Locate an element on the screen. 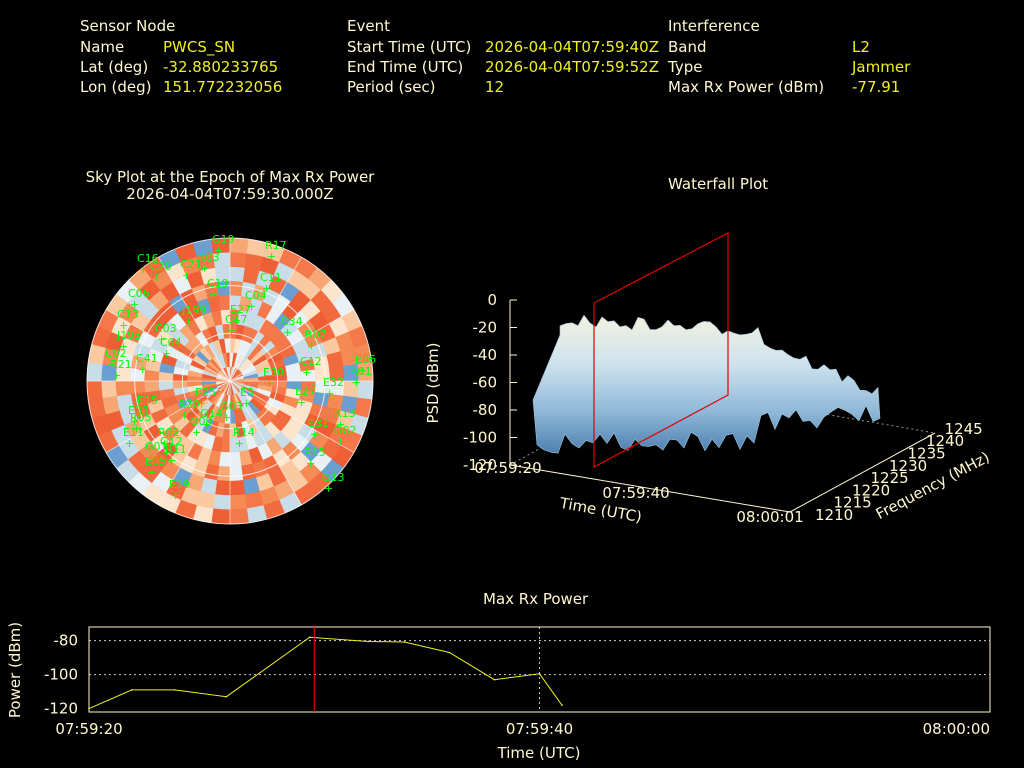 Image resolution: width=1024 pixels, height=768 pixels. satellite-label: R21 is located at coordinates (121, 364).